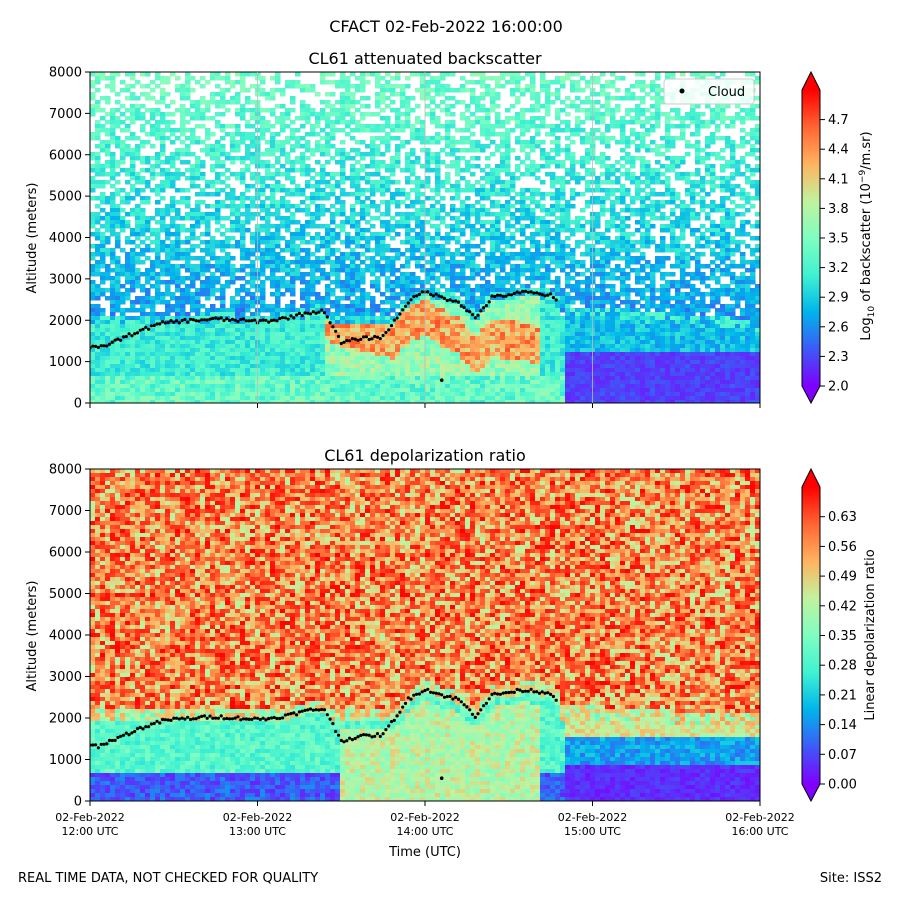  What do you see at coordinates (65, 719) in the screenshot?
I see `y-tick-label: 2000` at bounding box center [65, 719].